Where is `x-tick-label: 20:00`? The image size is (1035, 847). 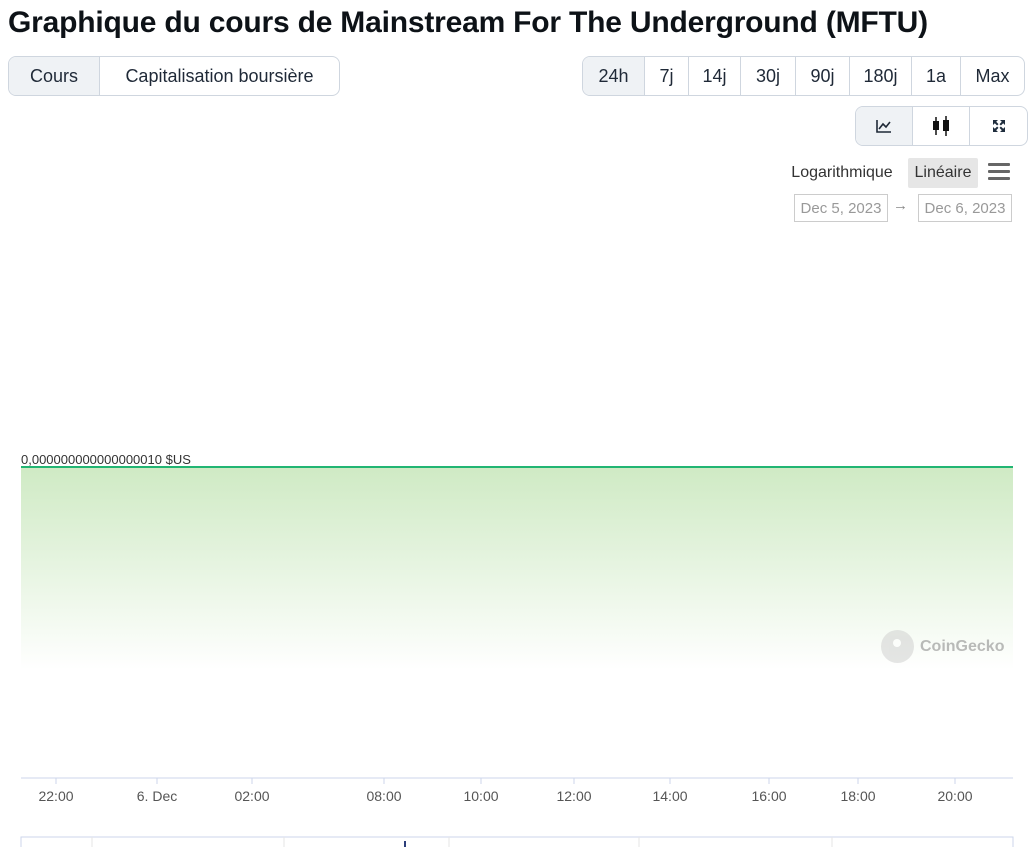
x-tick-label: 20:00 is located at coordinates (955, 796).